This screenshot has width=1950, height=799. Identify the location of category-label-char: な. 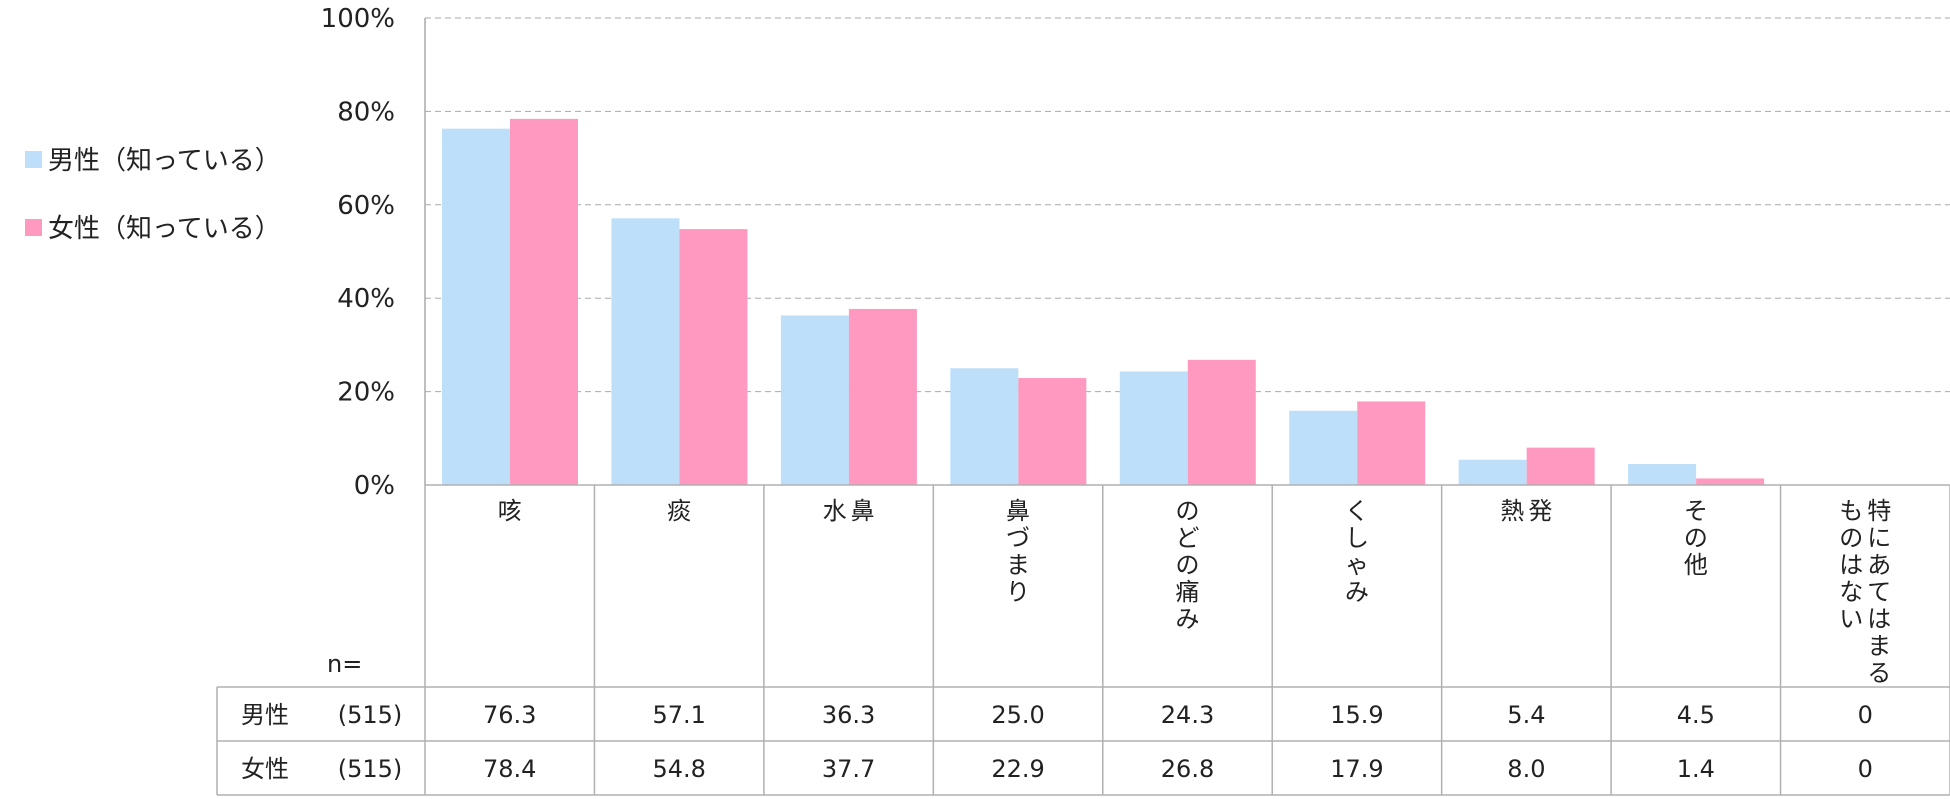
(1851, 592).